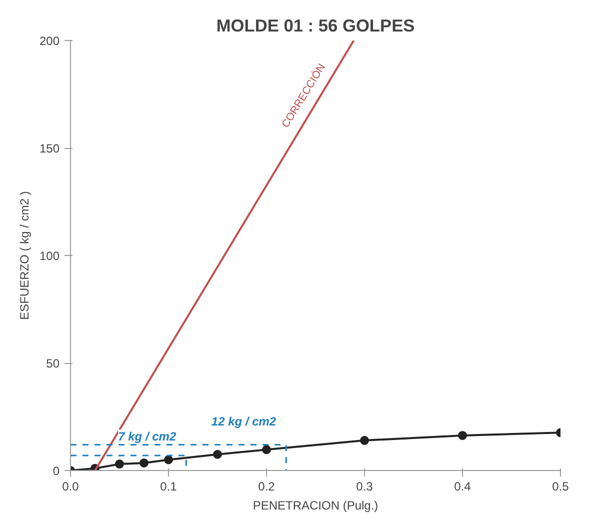 The image size is (598, 530). What do you see at coordinates (365, 487) in the screenshot?
I see `x-tick-label: 0.3` at bounding box center [365, 487].